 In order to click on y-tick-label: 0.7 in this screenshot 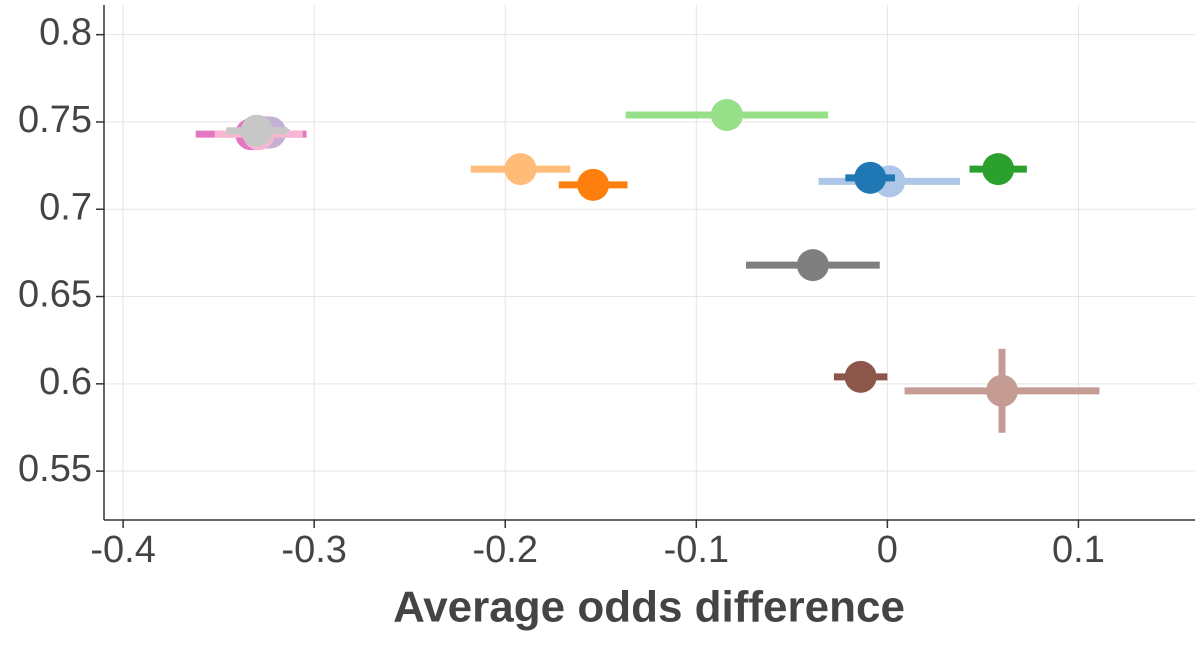, I will do `click(65, 207)`.